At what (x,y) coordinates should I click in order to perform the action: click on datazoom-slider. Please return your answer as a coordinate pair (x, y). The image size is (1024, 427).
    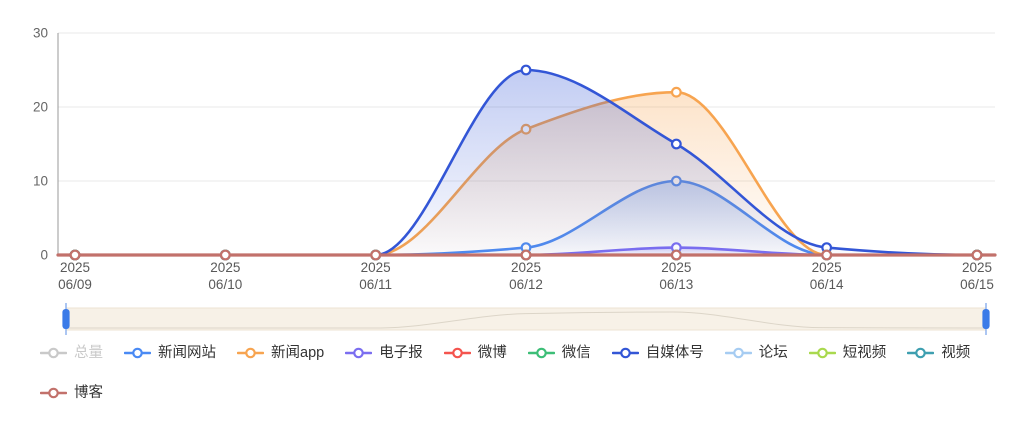
    Looking at the image, I should click on (526, 319).